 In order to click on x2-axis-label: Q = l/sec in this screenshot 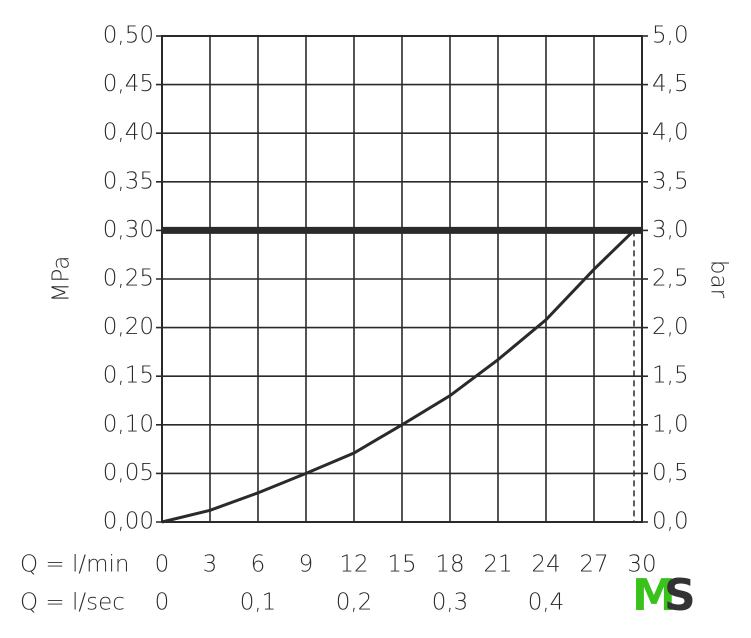, I will do `click(72, 603)`.